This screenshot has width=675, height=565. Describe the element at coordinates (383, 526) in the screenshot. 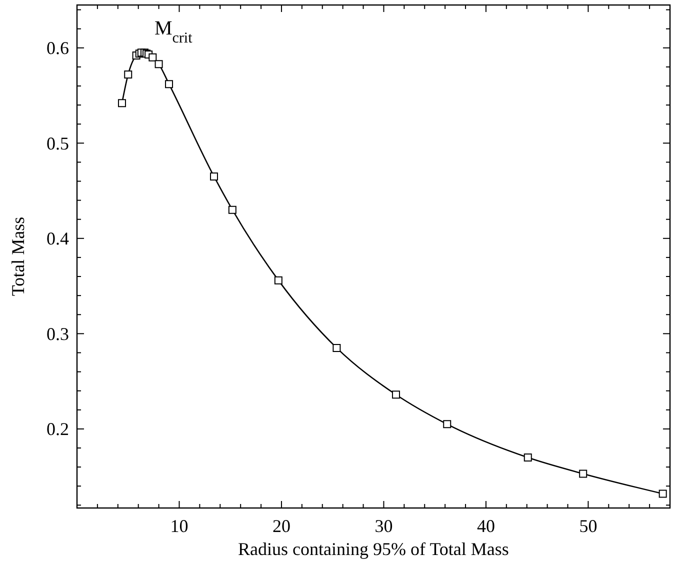

I see `x-tick-label: 30` at that location.